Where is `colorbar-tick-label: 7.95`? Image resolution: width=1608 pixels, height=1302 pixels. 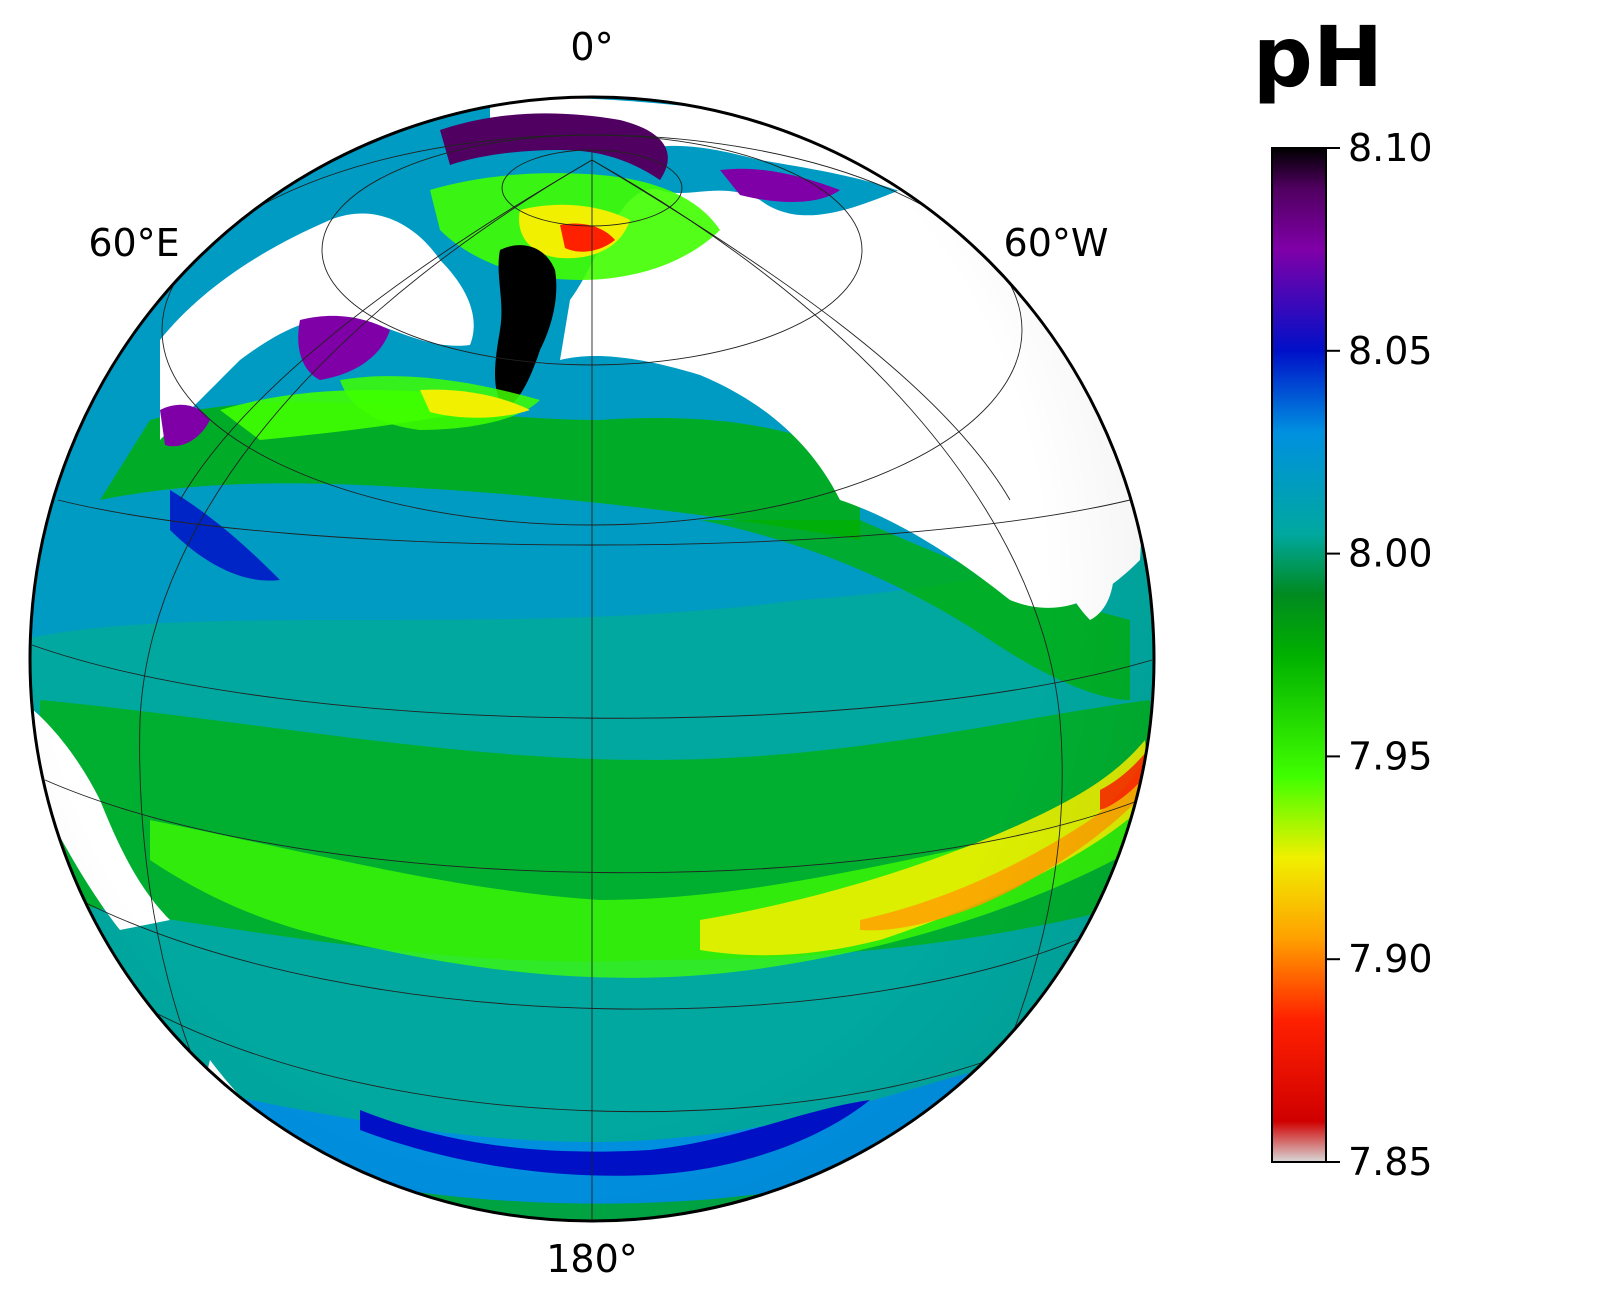 colorbar-tick-label: 7.95 is located at coordinates (1390, 756).